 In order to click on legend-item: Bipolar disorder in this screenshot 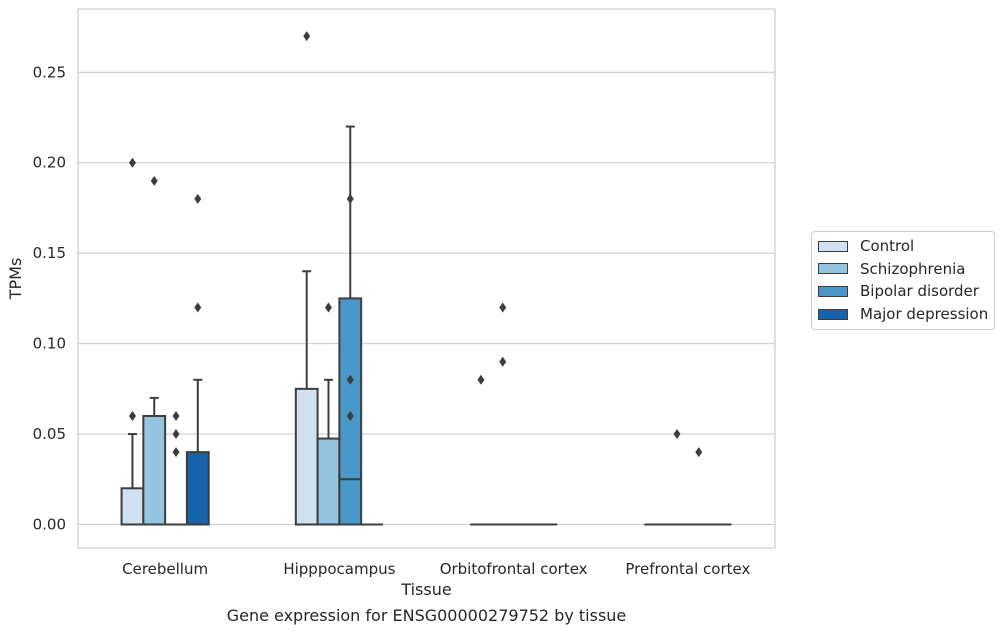, I will do `click(903, 291)`.